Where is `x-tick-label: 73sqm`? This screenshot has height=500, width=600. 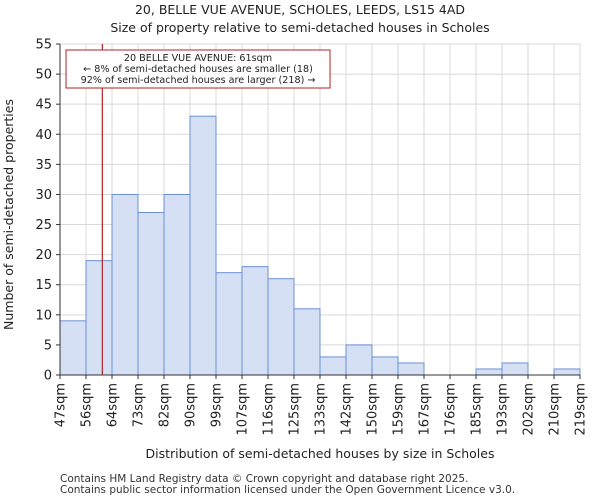 x-tick-label: 73sqm is located at coordinates (139, 405).